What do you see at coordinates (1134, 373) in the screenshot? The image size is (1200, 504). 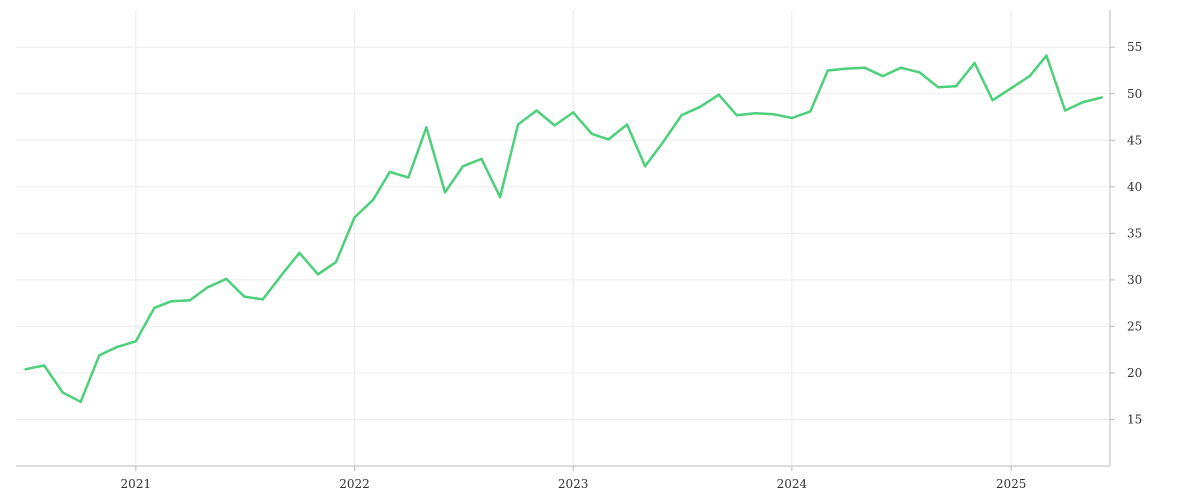 I see `y-tick-label: 20` at bounding box center [1134, 373].